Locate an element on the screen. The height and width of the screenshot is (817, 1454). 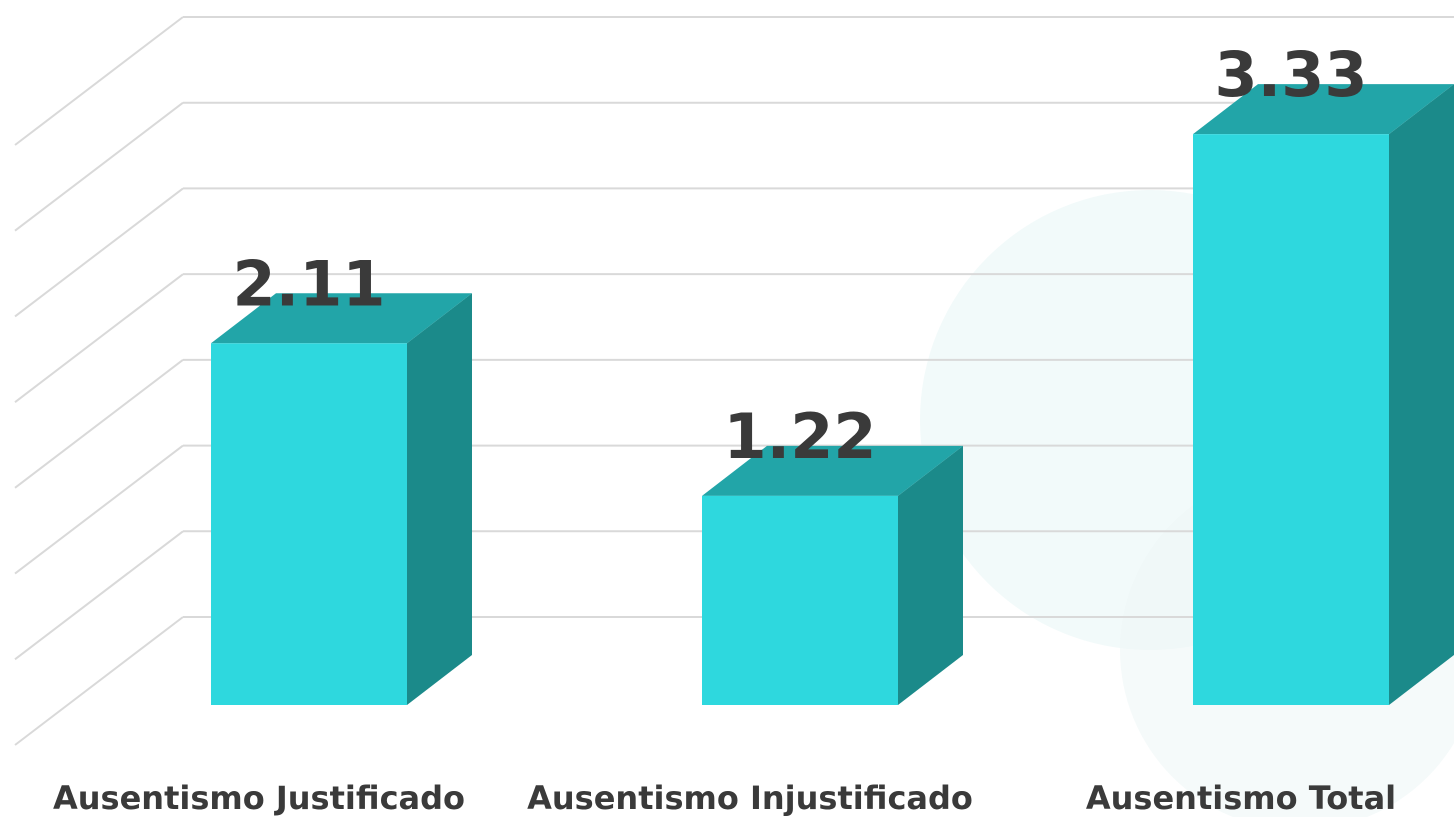
x-tick-label: Ausentismo Justificado is located at coordinates (259, 798).